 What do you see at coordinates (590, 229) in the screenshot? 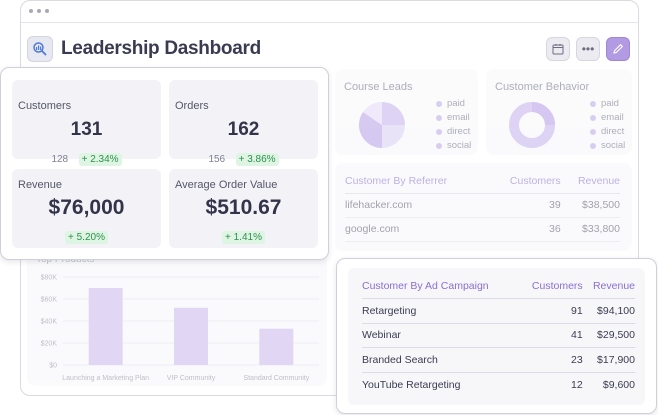
I see `revenue-value: $33,800` at bounding box center [590, 229].